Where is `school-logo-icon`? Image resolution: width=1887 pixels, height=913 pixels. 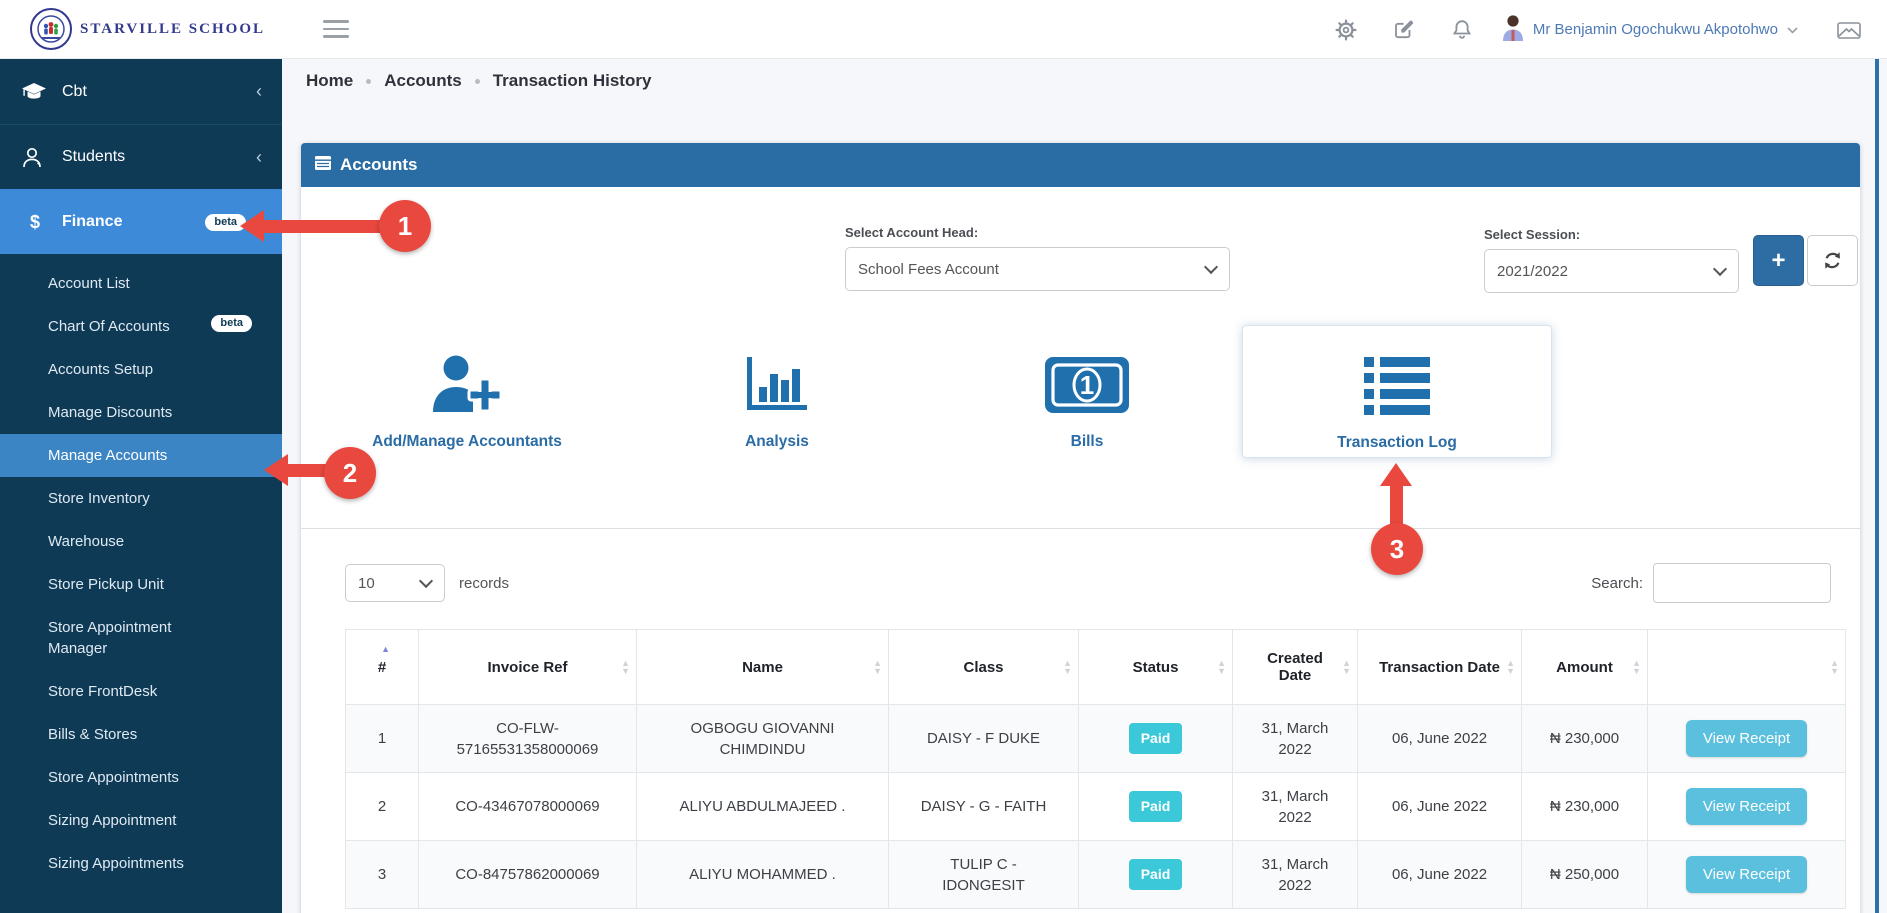 school-logo-icon is located at coordinates (51, 29).